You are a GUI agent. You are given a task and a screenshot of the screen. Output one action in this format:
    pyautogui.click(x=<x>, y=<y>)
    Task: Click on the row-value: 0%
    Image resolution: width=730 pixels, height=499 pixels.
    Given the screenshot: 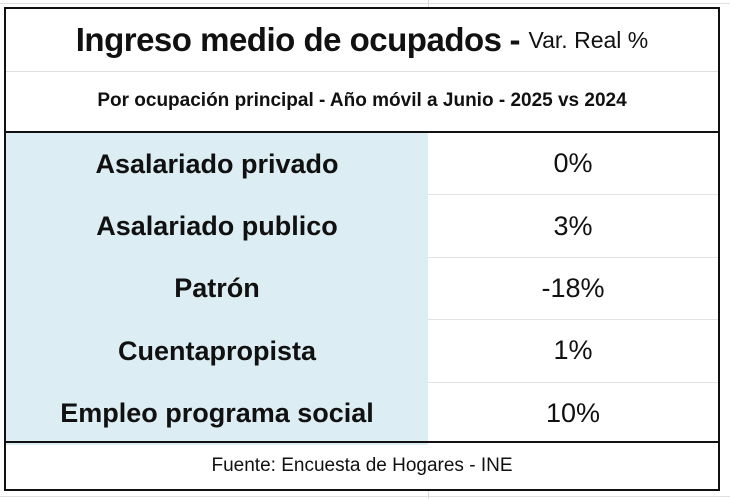 What is the action you would take?
    pyautogui.click(x=573, y=164)
    